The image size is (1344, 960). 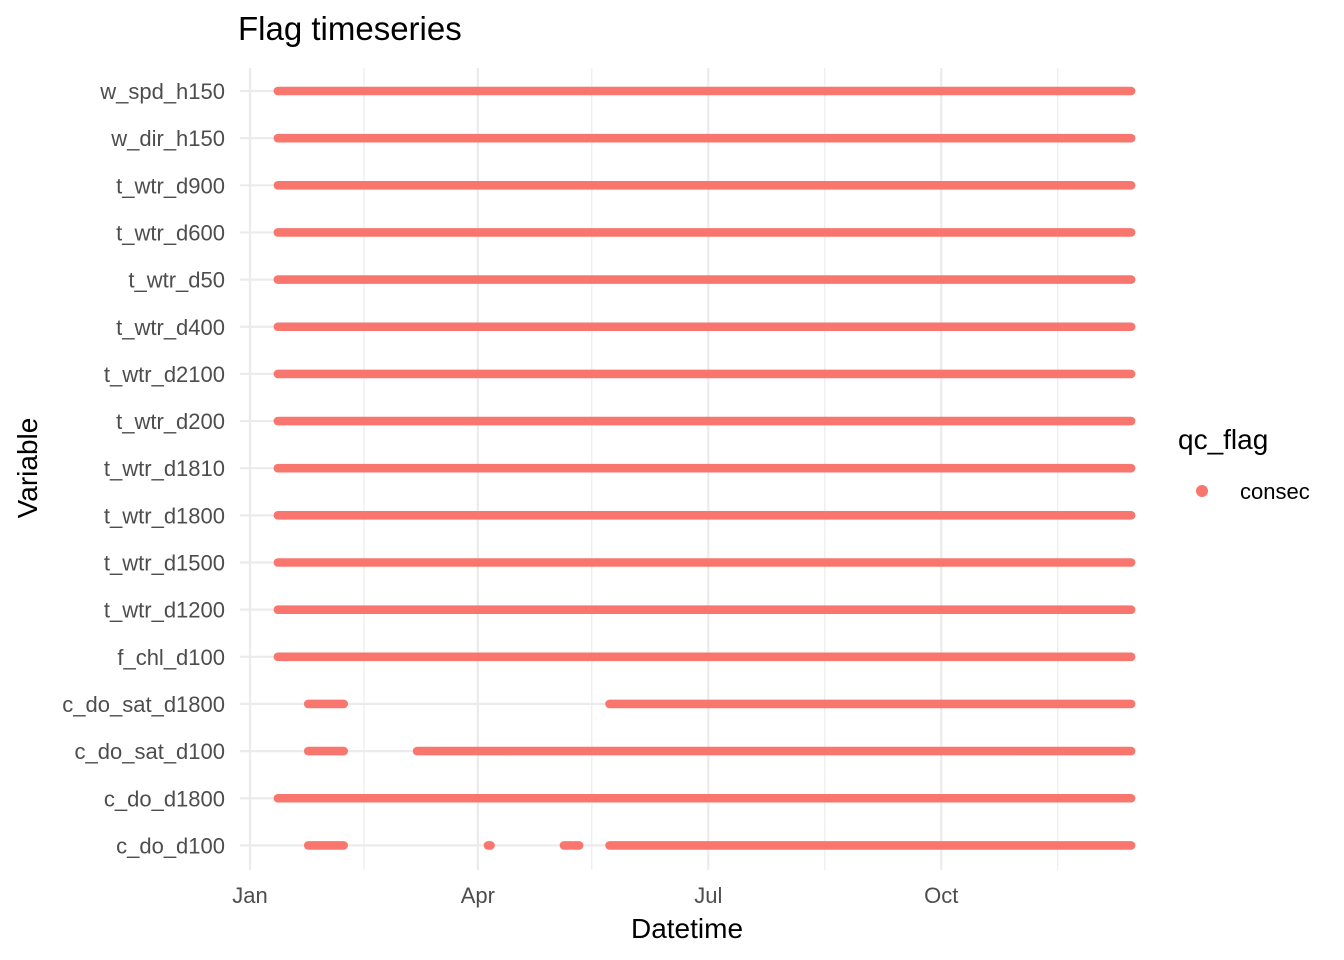 I want to click on y-tick-label: t_wtr_d1800, so click(x=164, y=515).